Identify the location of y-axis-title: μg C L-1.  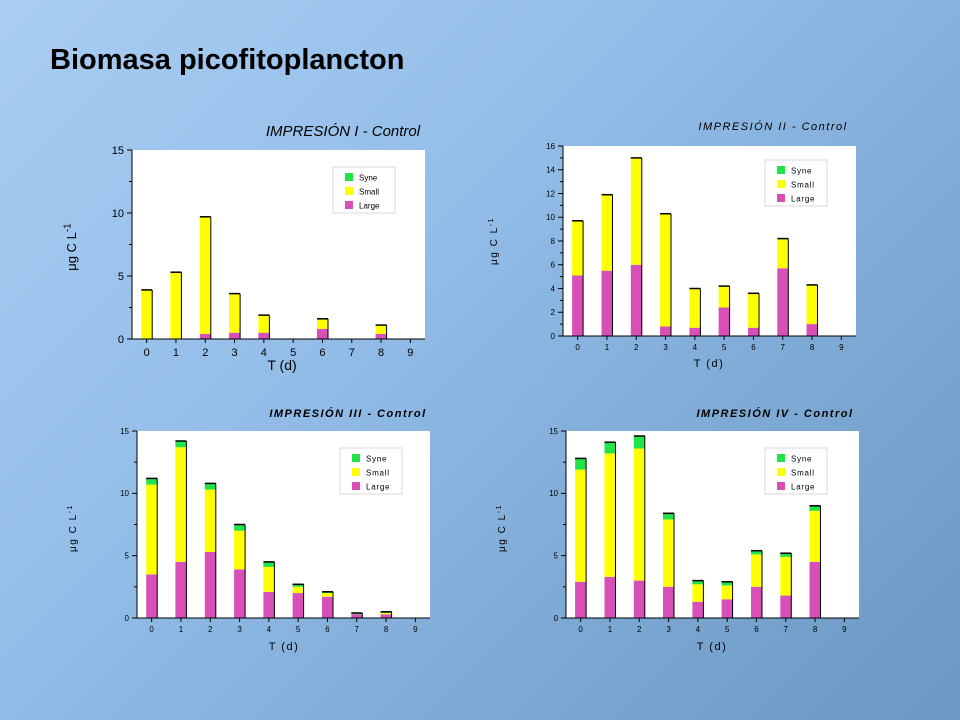
(494, 241).